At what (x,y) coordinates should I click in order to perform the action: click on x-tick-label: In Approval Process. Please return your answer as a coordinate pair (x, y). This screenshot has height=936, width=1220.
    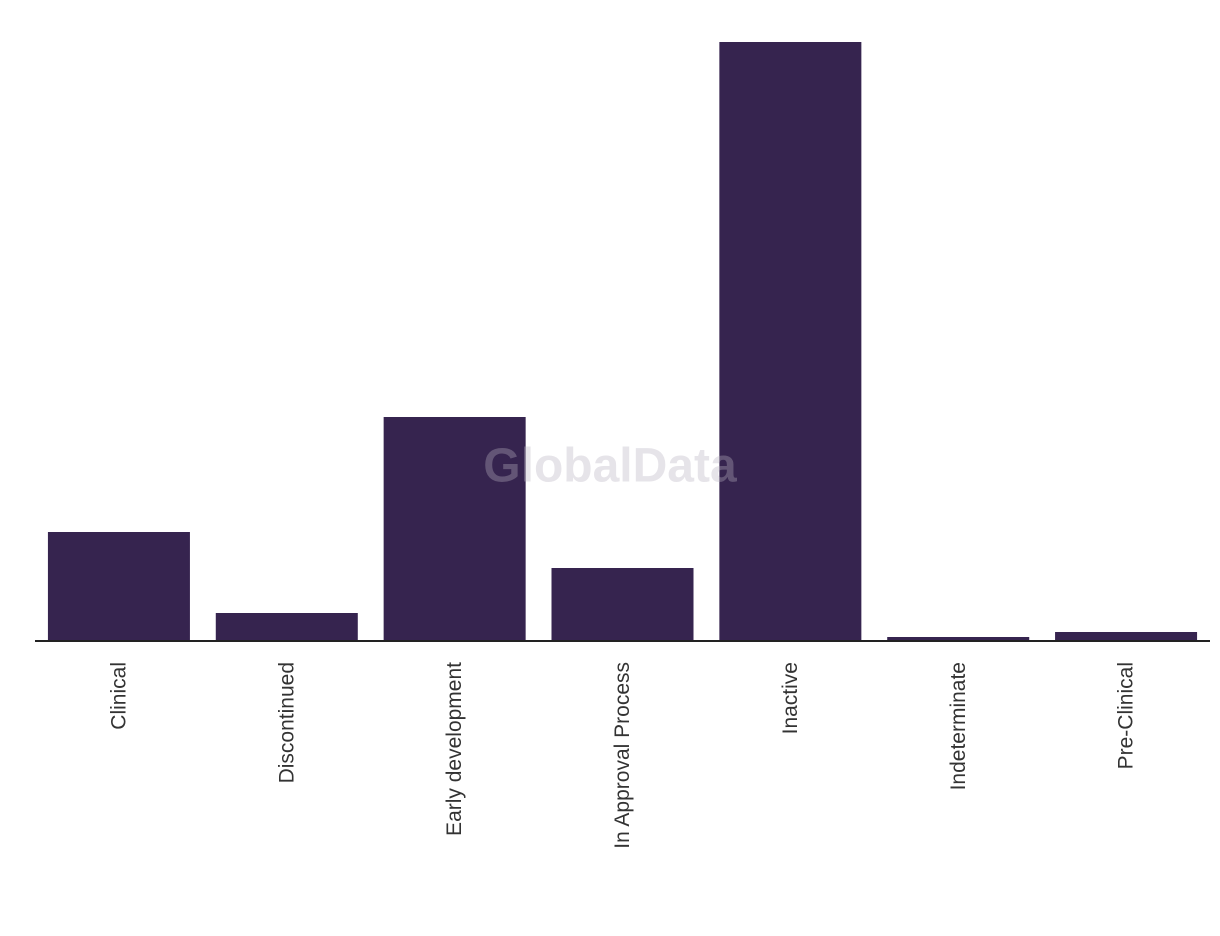
    Looking at the image, I should click on (622, 755).